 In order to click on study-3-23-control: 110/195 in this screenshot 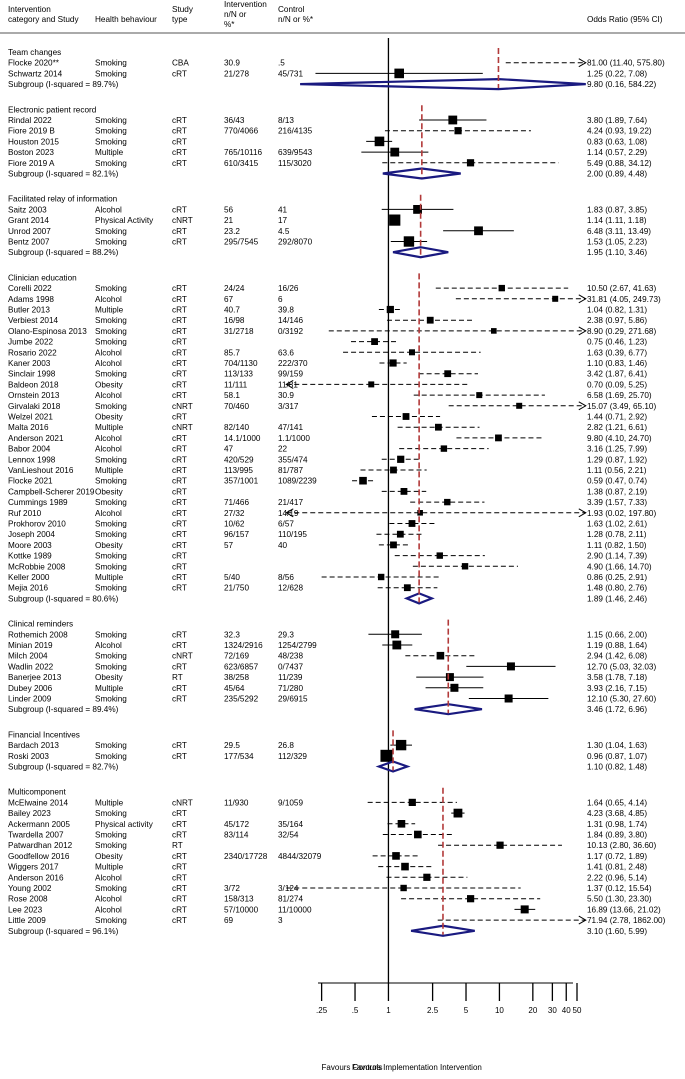, I will do `click(292, 534)`.